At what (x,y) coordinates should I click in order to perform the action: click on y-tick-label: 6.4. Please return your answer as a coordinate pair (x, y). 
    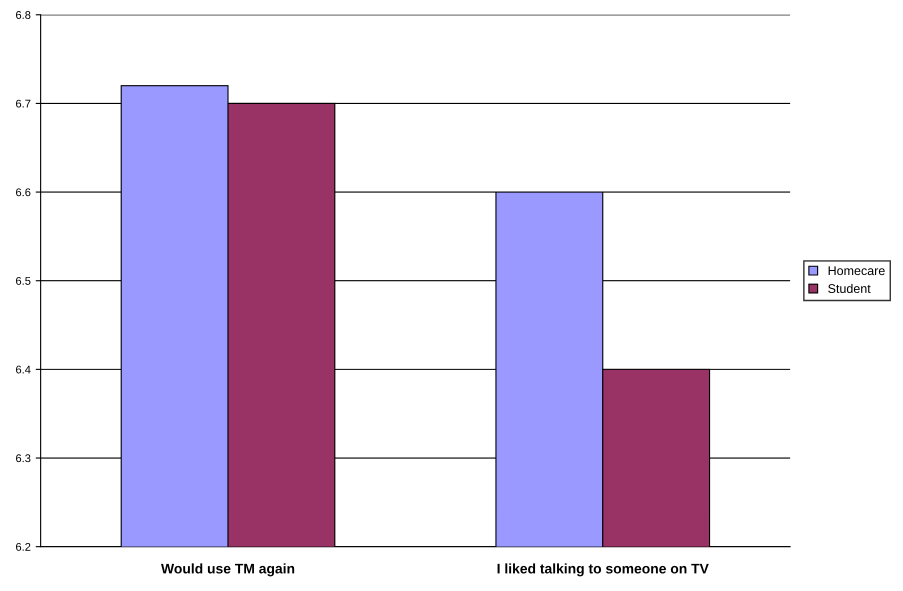
    Looking at the image, I should click on (23, 370).